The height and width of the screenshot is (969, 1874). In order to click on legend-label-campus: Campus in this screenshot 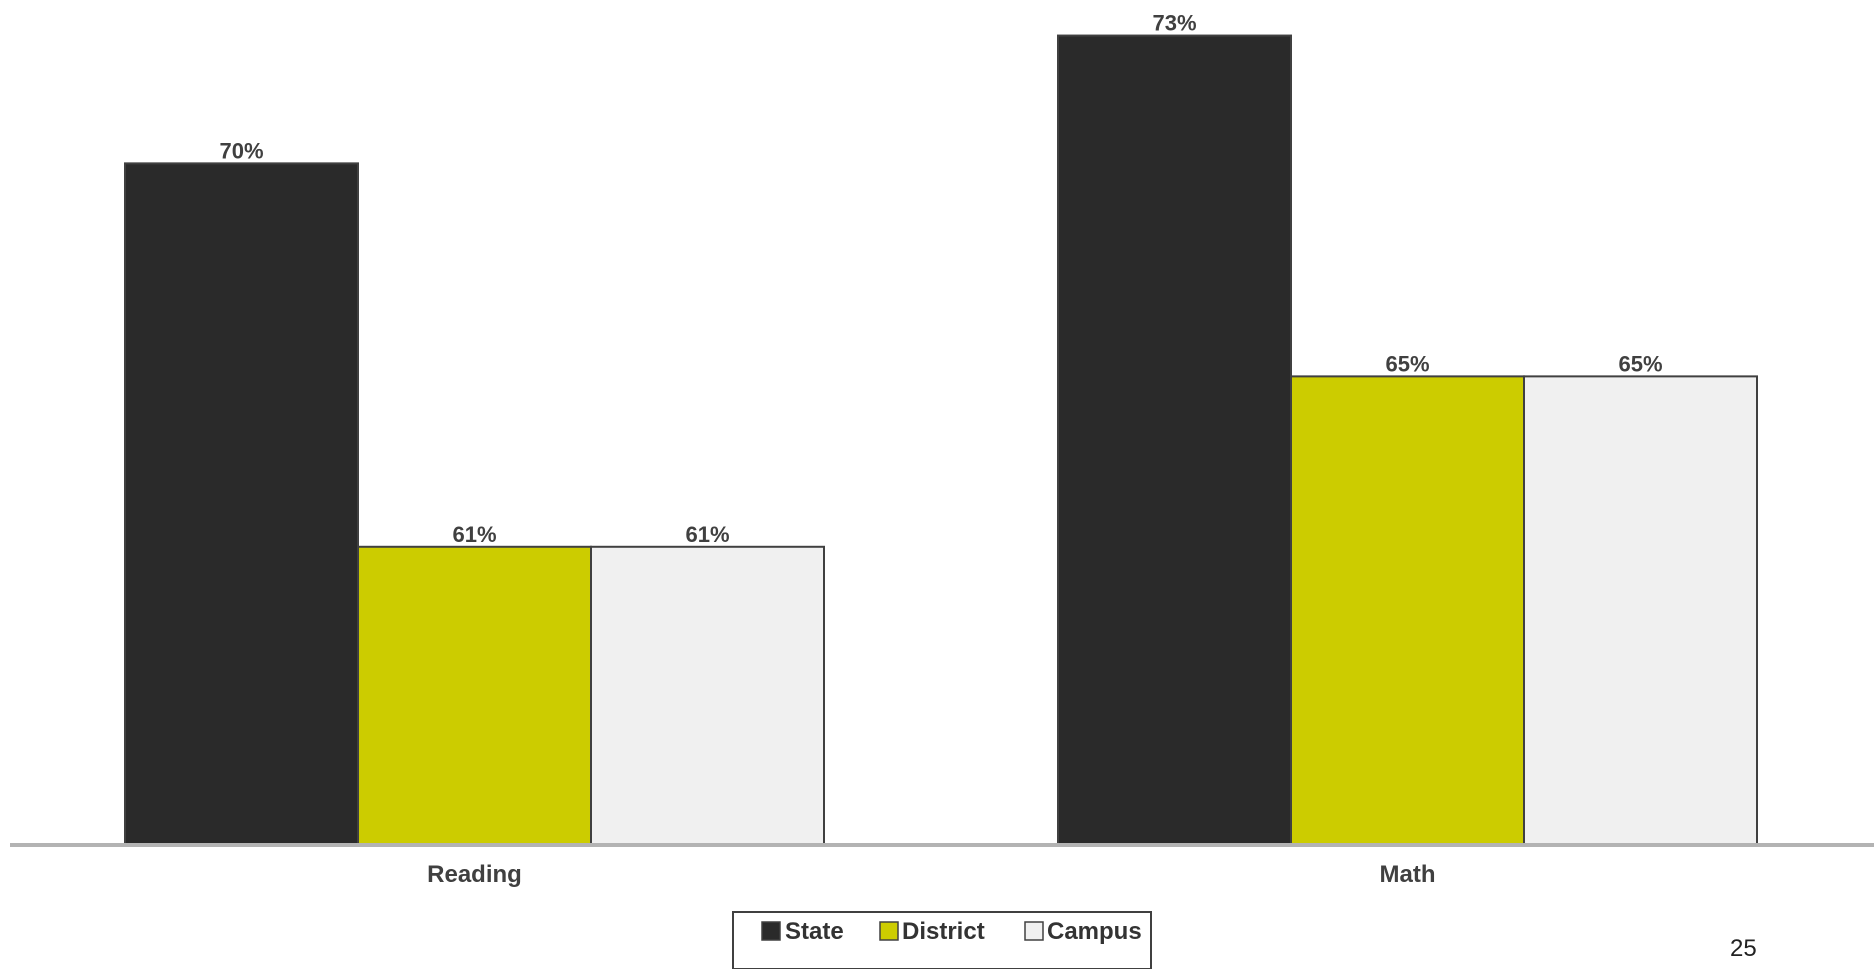, I will do `click(1094, 931)`.